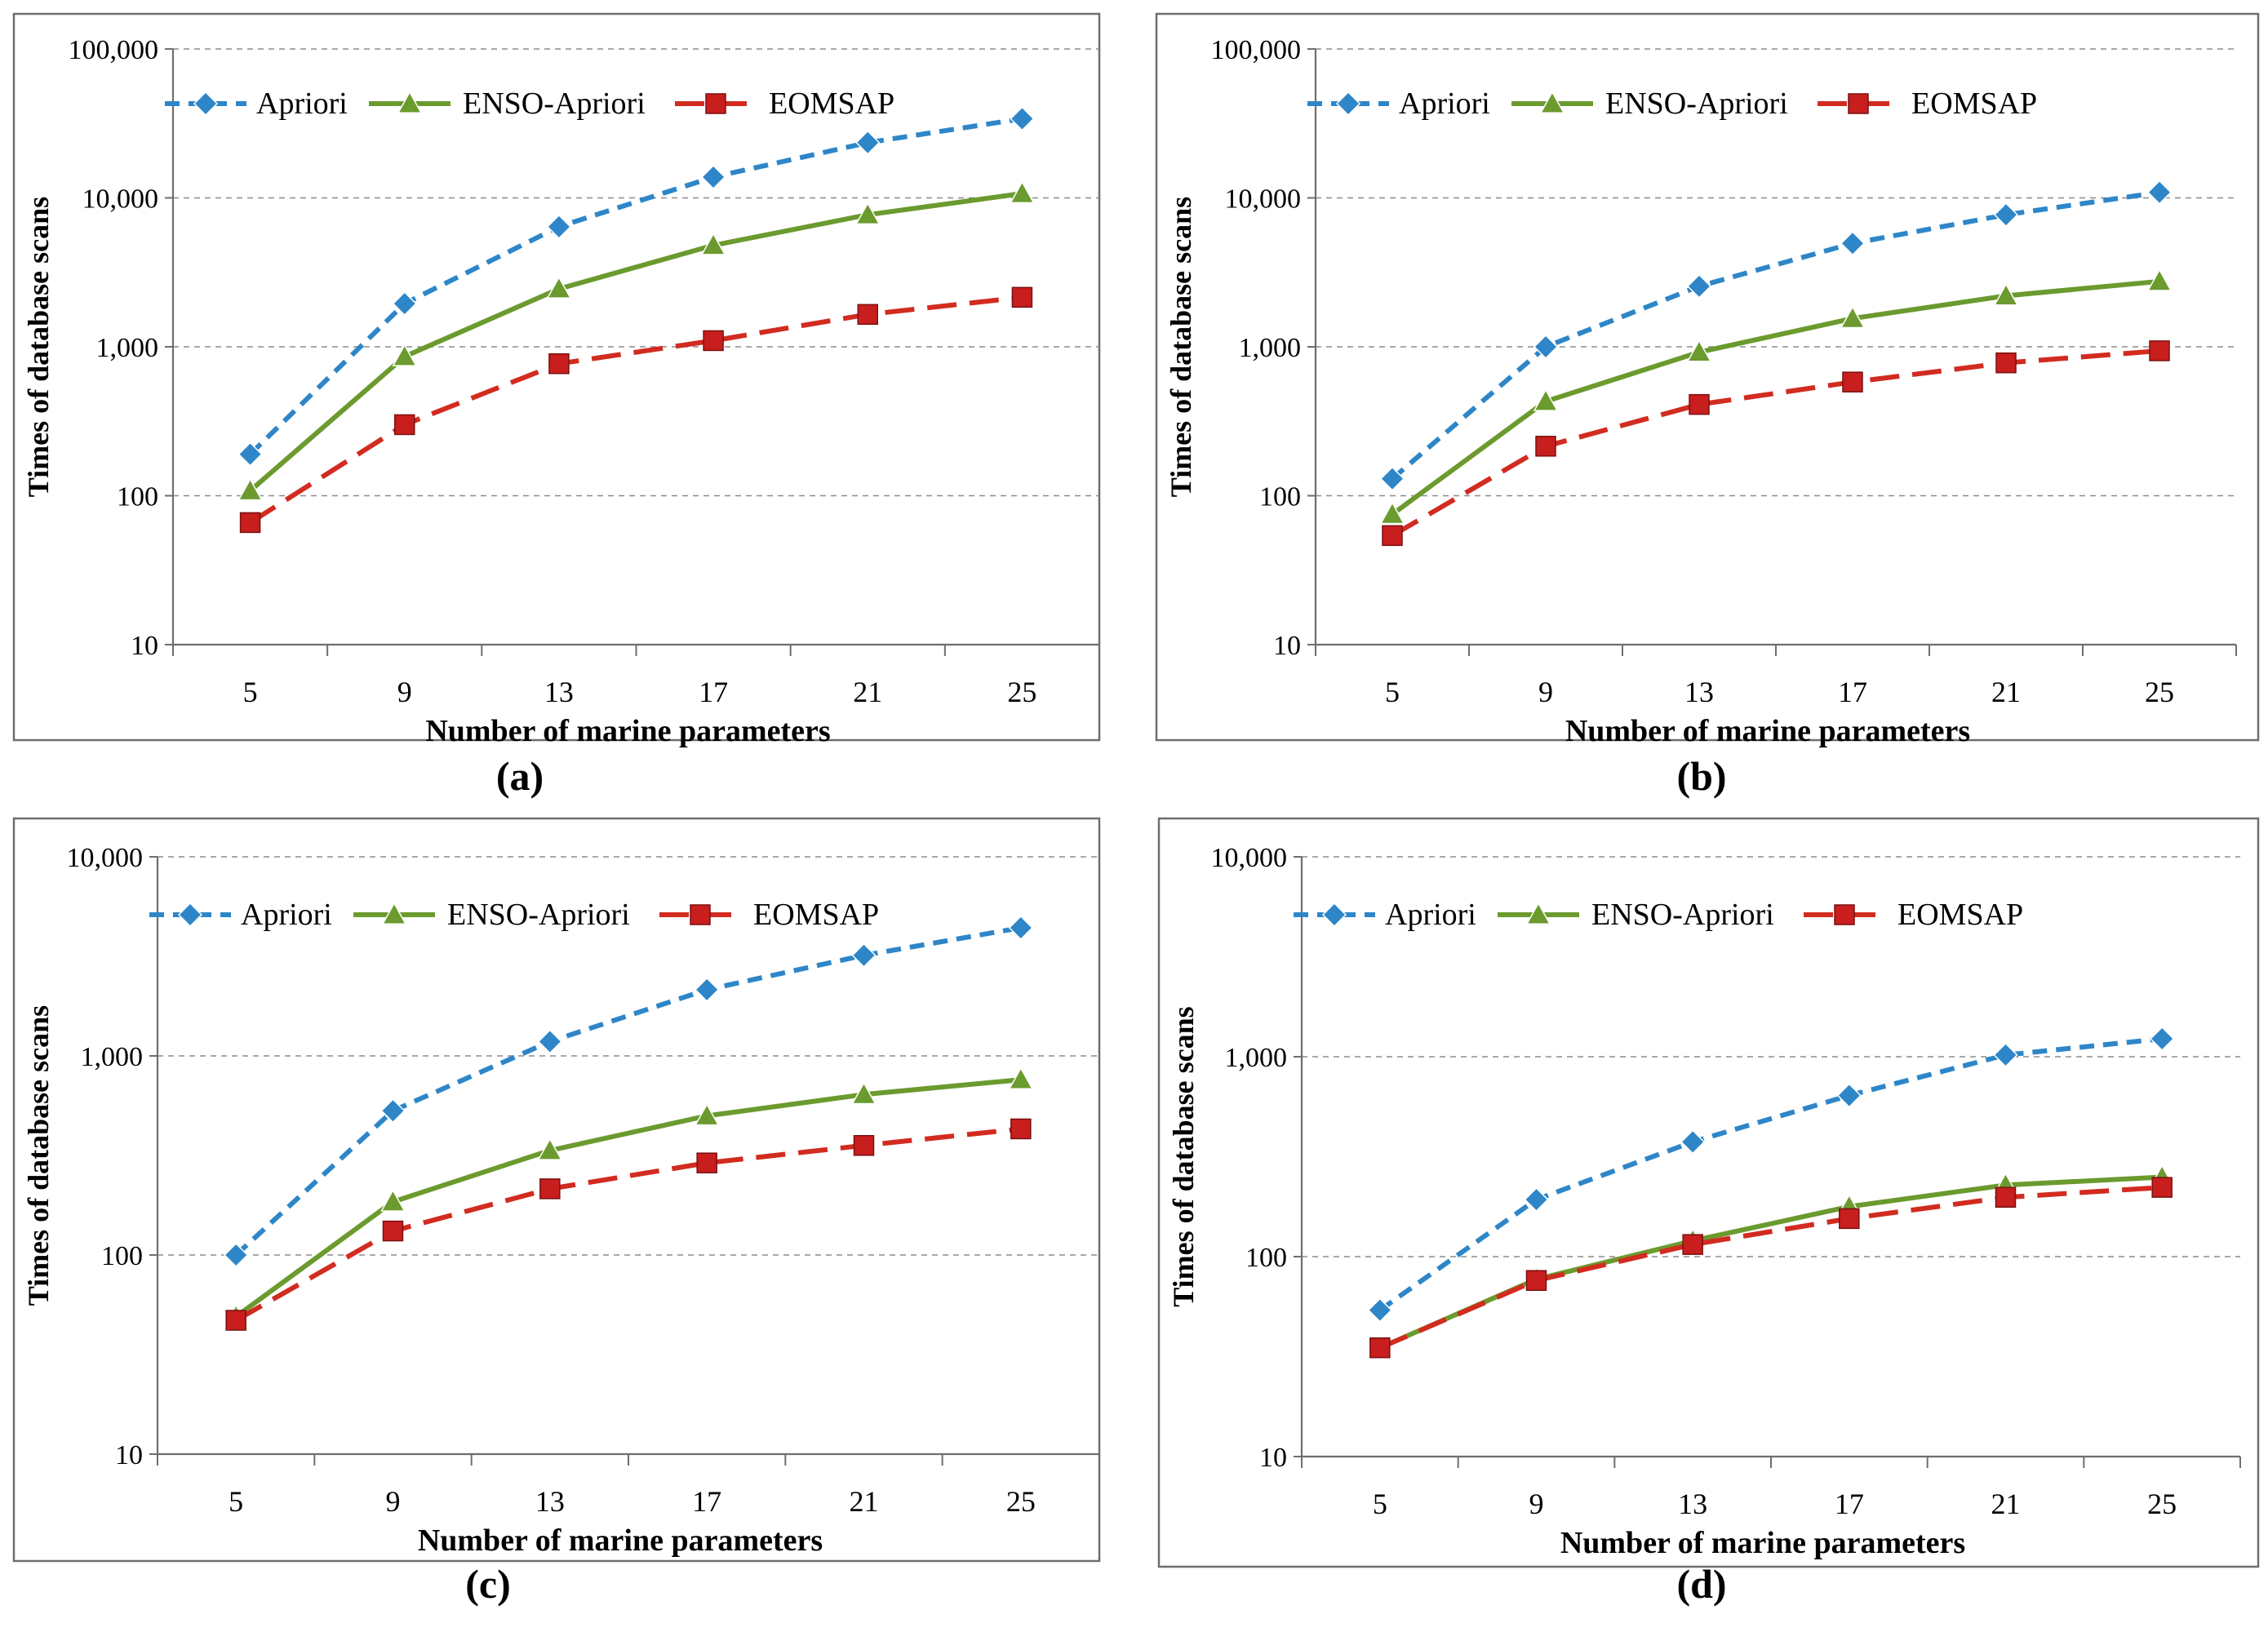 The height and width of the screenshot is (1632, 2268). What do you see at coordinates (1270, 348) in the screenshot?
I see `y-tick-label: 1,000` at bounding box center [1270, 348].